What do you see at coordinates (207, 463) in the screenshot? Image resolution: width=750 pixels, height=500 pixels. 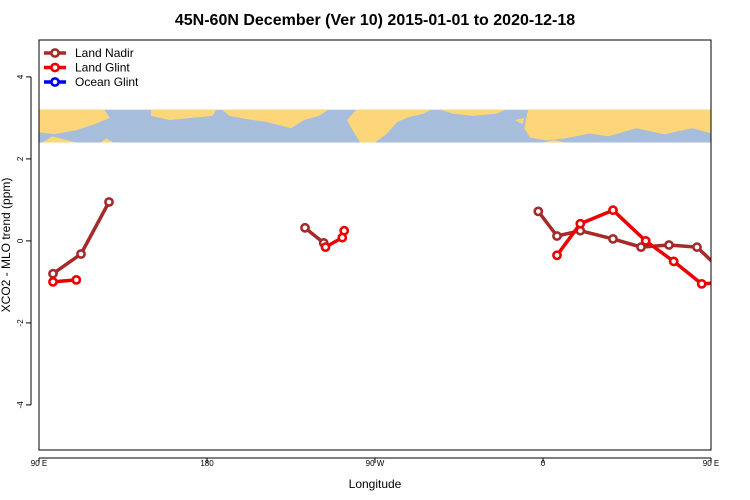 I see `x-tick-label: 180` at bounding box center [207, 463].